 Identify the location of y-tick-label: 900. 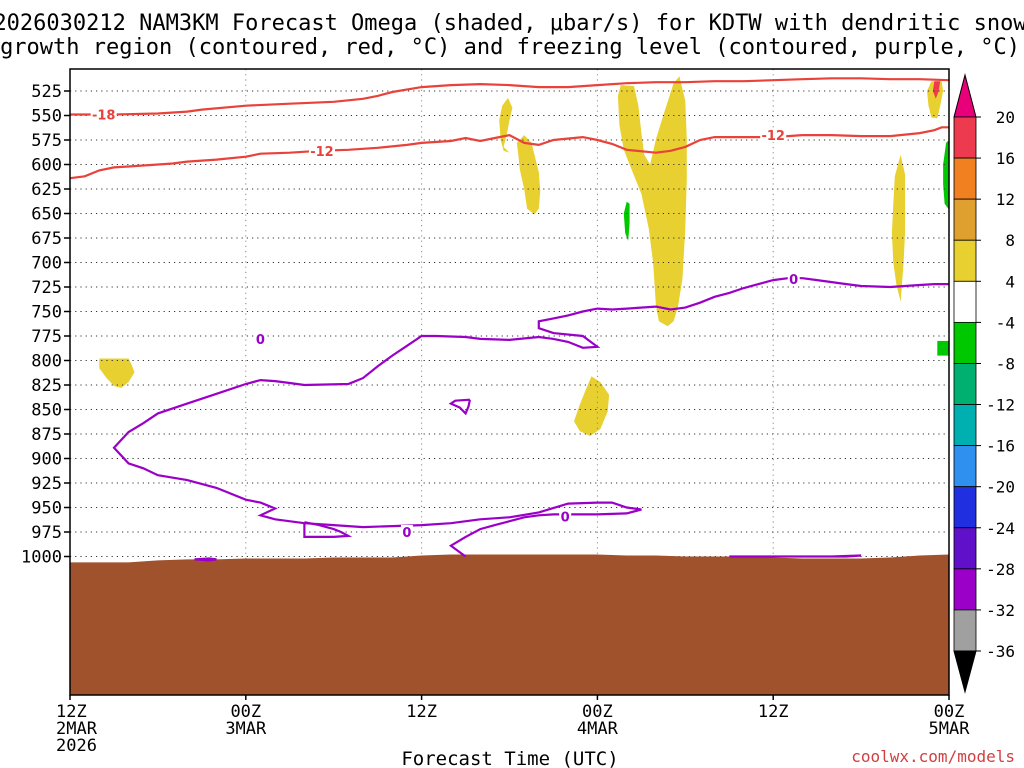
(46, 460).